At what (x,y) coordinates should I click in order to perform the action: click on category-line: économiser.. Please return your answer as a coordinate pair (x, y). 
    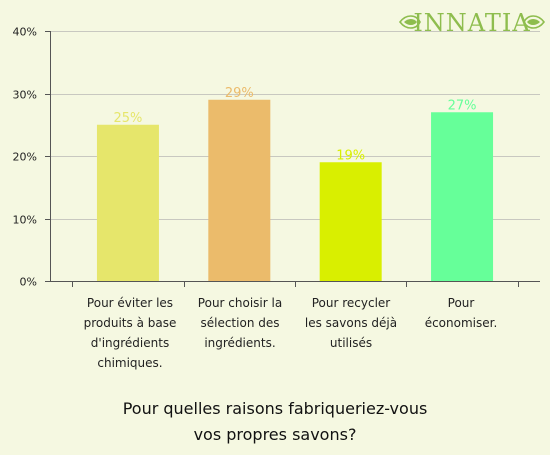
    Looking at the image, I should click on (461, 323).